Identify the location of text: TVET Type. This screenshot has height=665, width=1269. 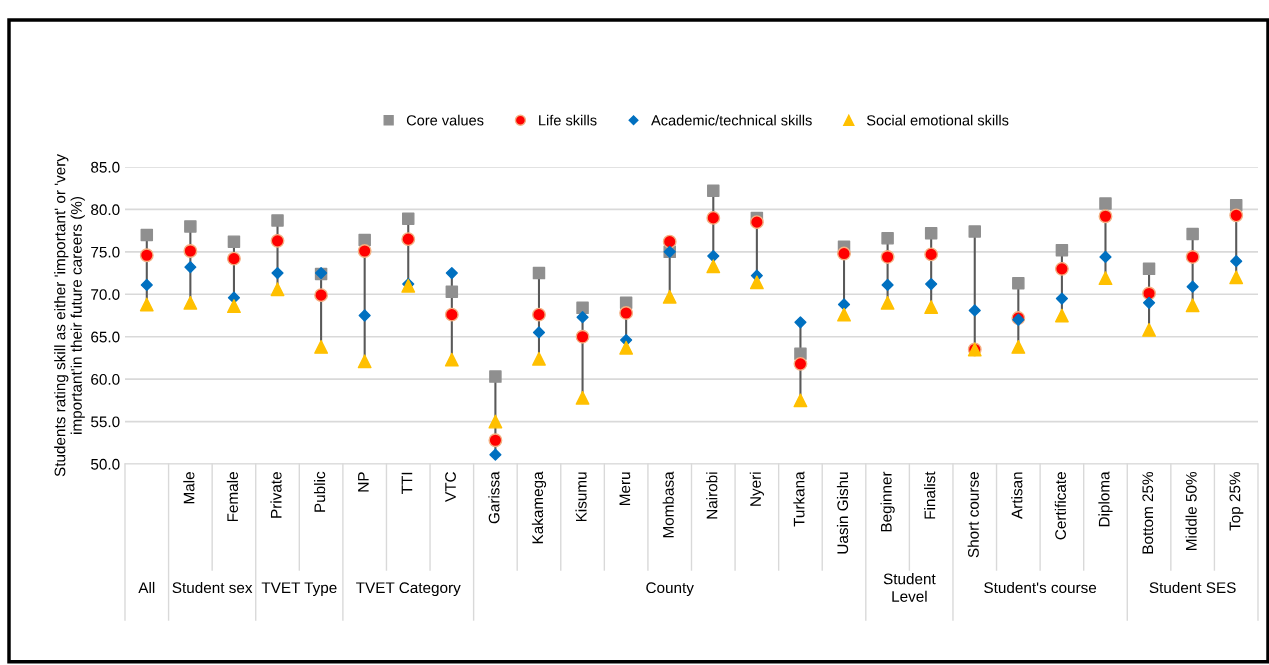
(299, 589).